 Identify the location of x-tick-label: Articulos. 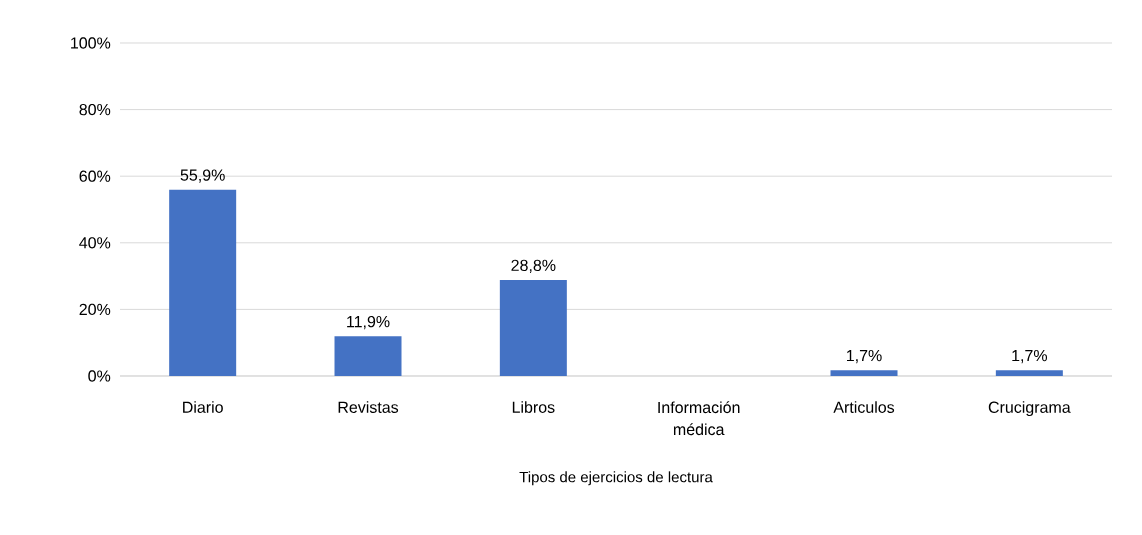
(864, 407).